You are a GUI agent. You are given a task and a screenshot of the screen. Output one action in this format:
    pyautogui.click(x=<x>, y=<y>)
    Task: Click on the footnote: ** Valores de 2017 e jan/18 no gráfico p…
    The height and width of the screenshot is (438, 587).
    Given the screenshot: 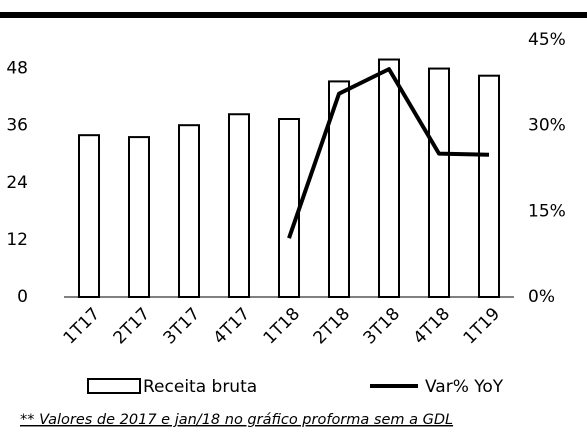 What is the action you would take?
    pyautogui.click(x=236, y=420)
    